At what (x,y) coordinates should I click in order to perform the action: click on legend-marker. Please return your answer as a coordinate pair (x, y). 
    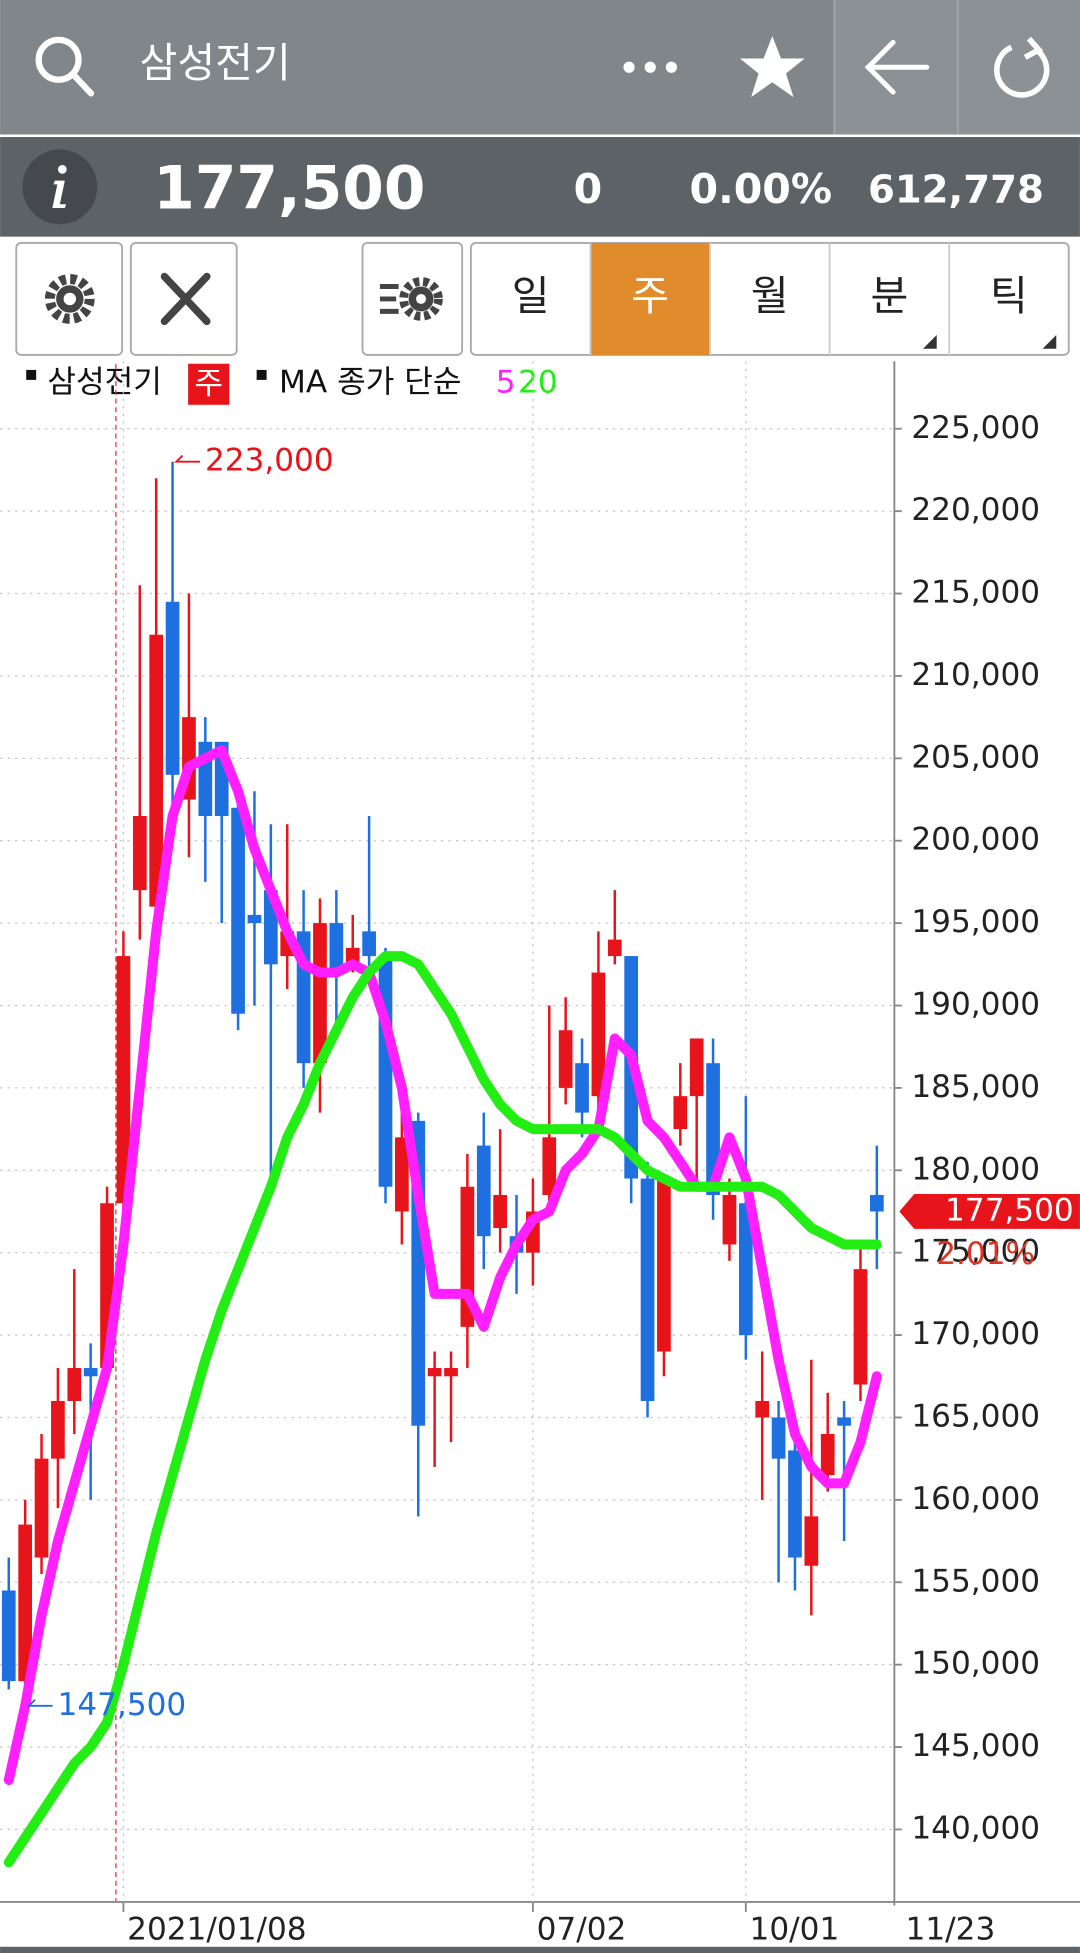
    Looking at the image, I should click on (31, 374).